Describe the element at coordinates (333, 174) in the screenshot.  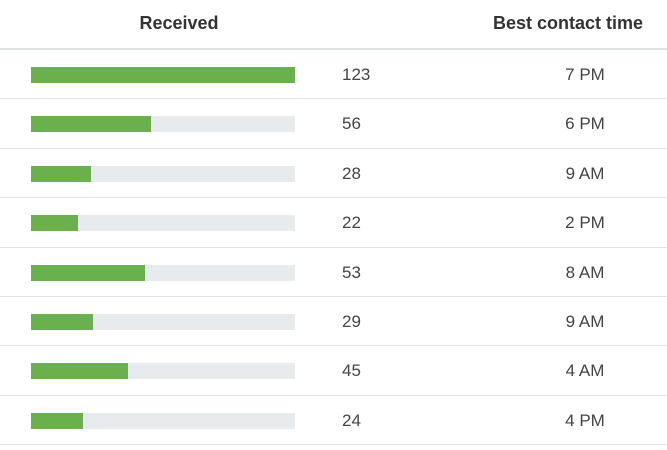
I see `table-row: 28 9 AM` at that location.